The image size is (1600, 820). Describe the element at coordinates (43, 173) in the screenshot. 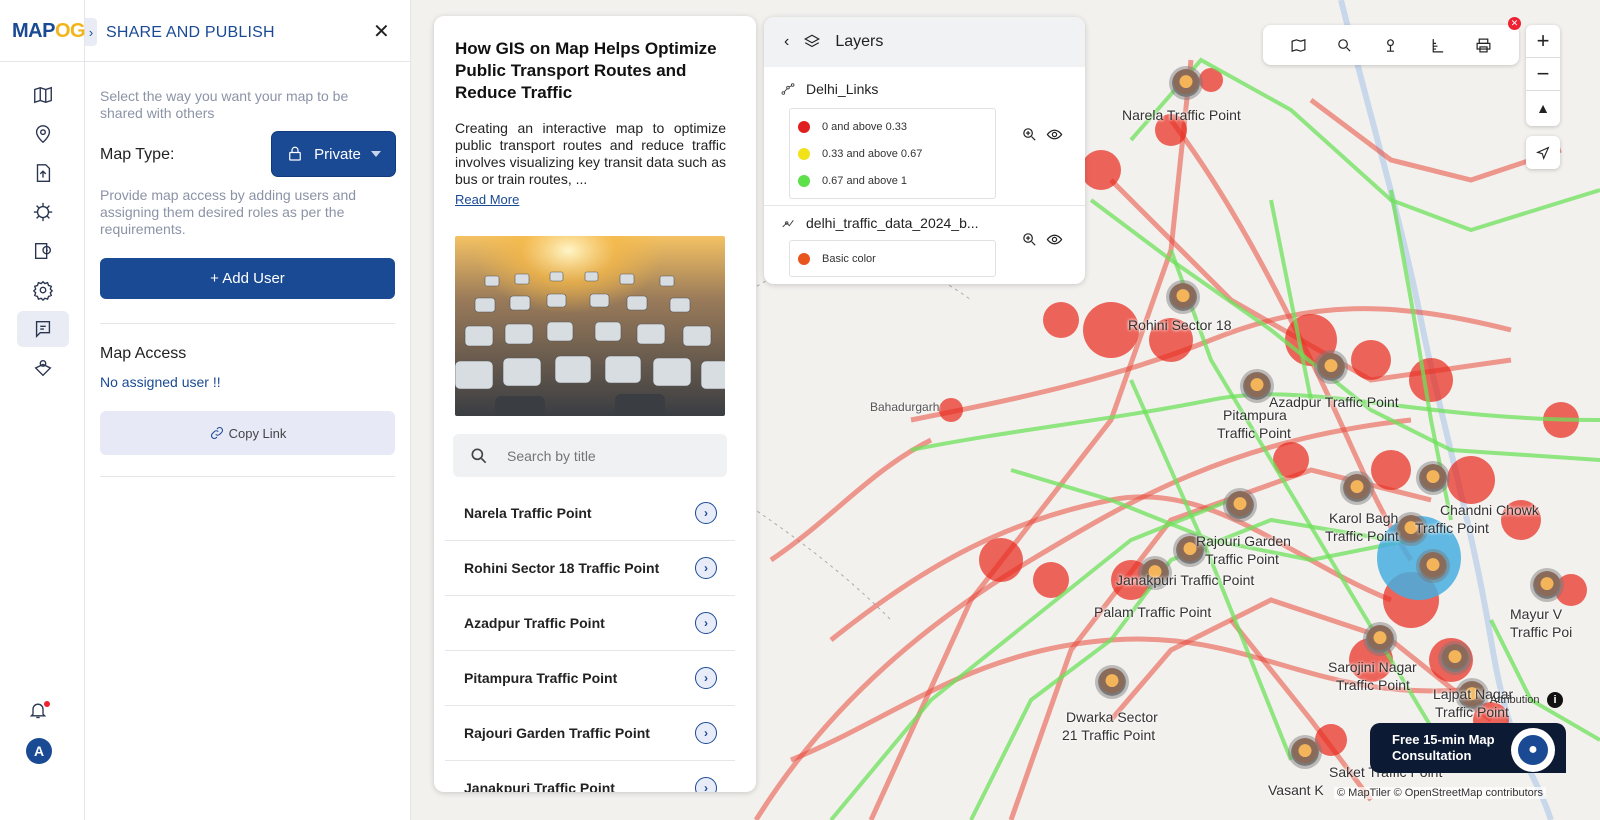

I see `upload-file-icon` at that location.